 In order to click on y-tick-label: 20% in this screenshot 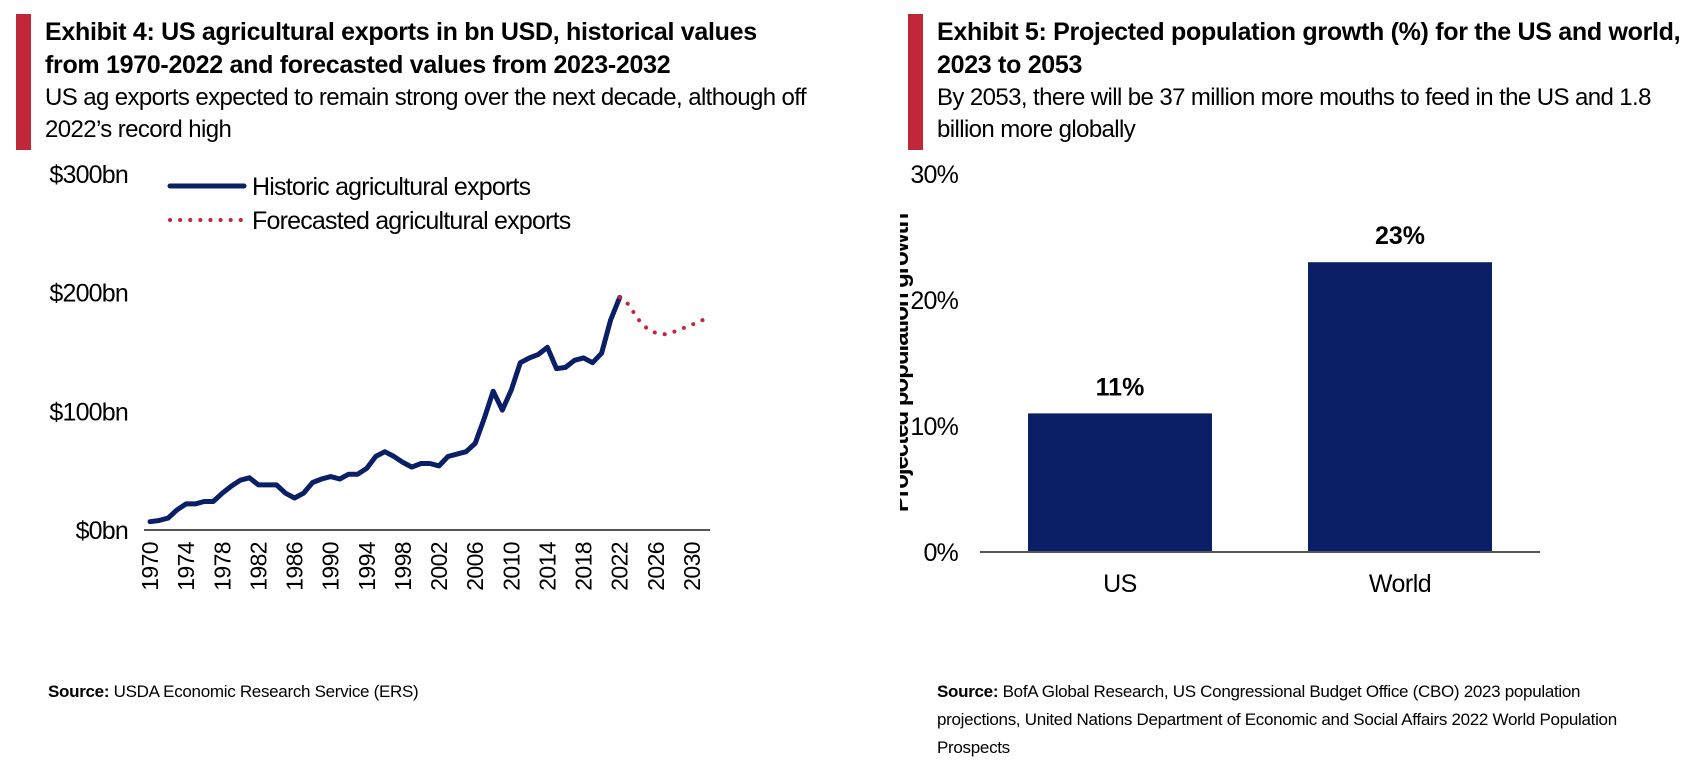, I will do `click(934, 301)`.